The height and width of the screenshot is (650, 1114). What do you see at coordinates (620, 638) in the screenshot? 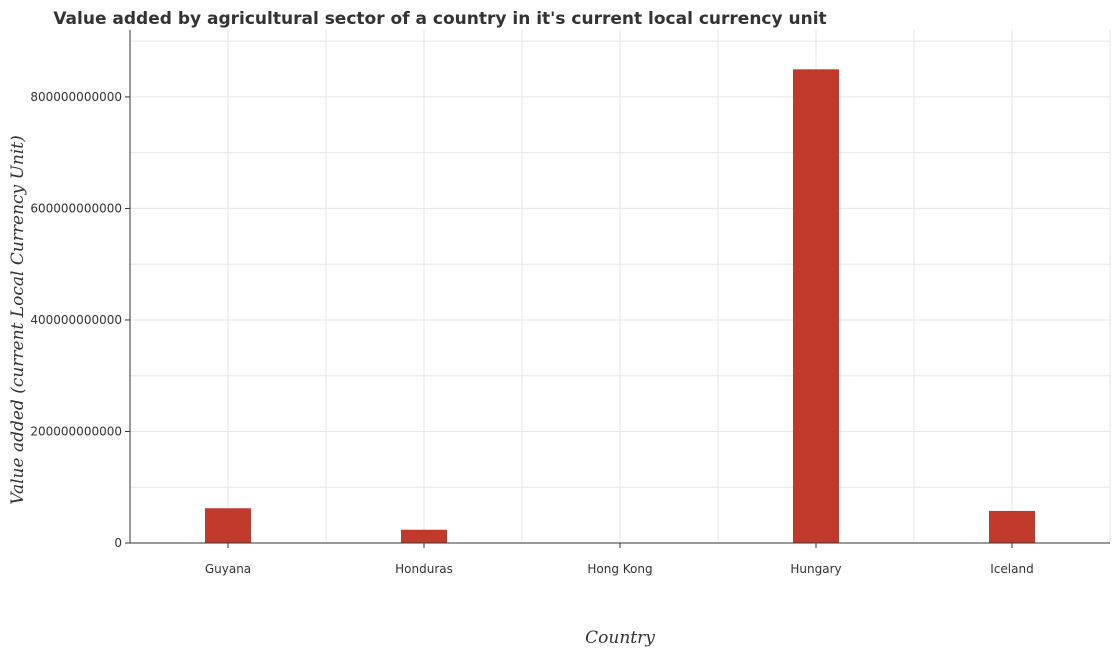
I see `x-axis-label: Country` at bounding box center [620, 638].